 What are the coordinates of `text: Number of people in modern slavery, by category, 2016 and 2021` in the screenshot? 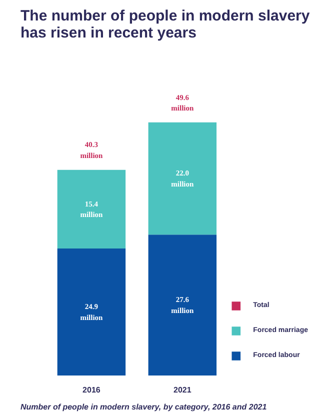 It's located at (144, 407).